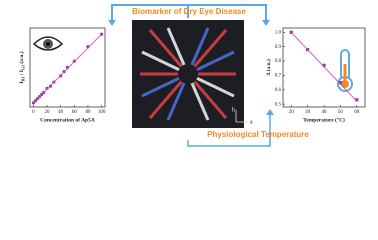 The width and height of the screenshot is (378, 240). Describe the element at coordinates (233, 110) in the screenshot. I see `axis-b: b` at that location.